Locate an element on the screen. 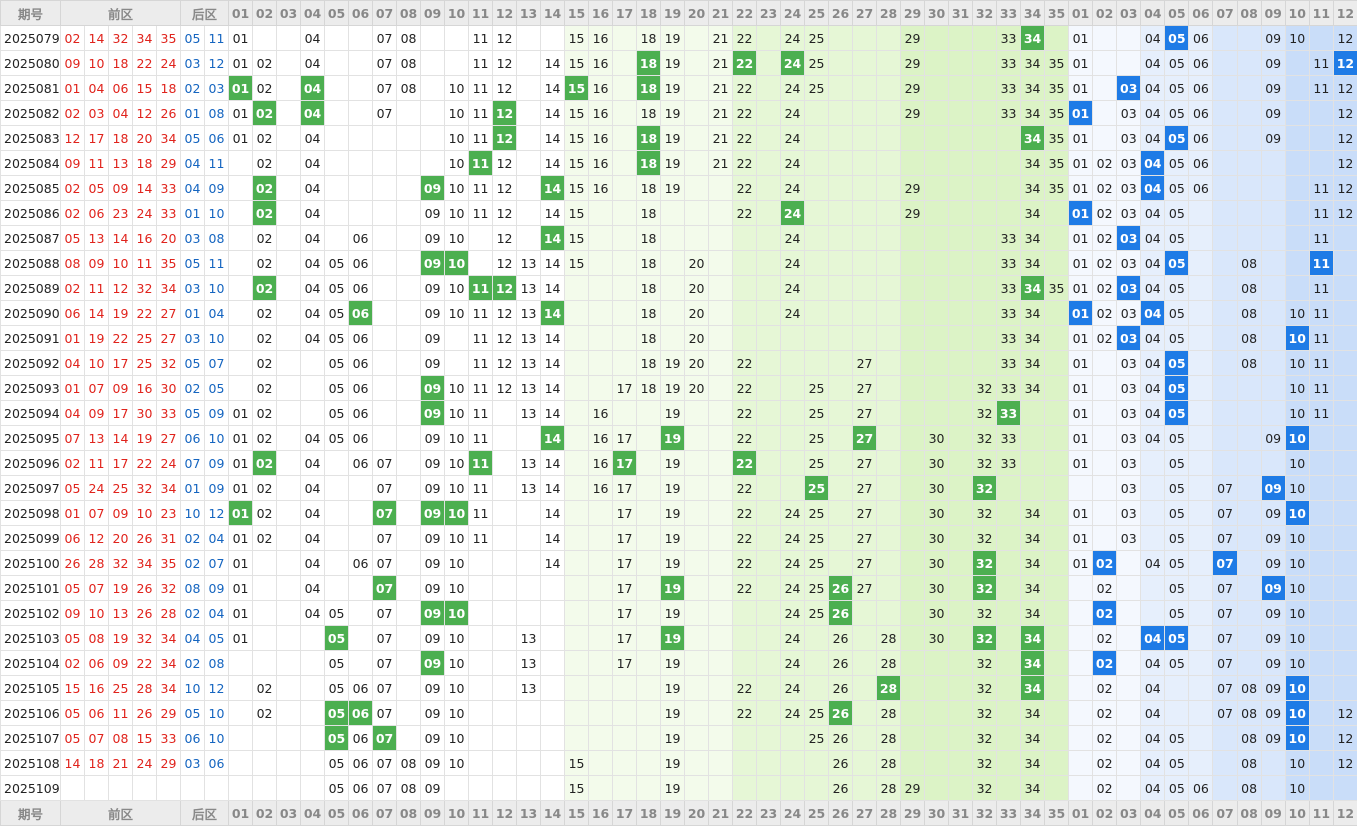  header-cell: 08 is located at coordinates (1249, 813).